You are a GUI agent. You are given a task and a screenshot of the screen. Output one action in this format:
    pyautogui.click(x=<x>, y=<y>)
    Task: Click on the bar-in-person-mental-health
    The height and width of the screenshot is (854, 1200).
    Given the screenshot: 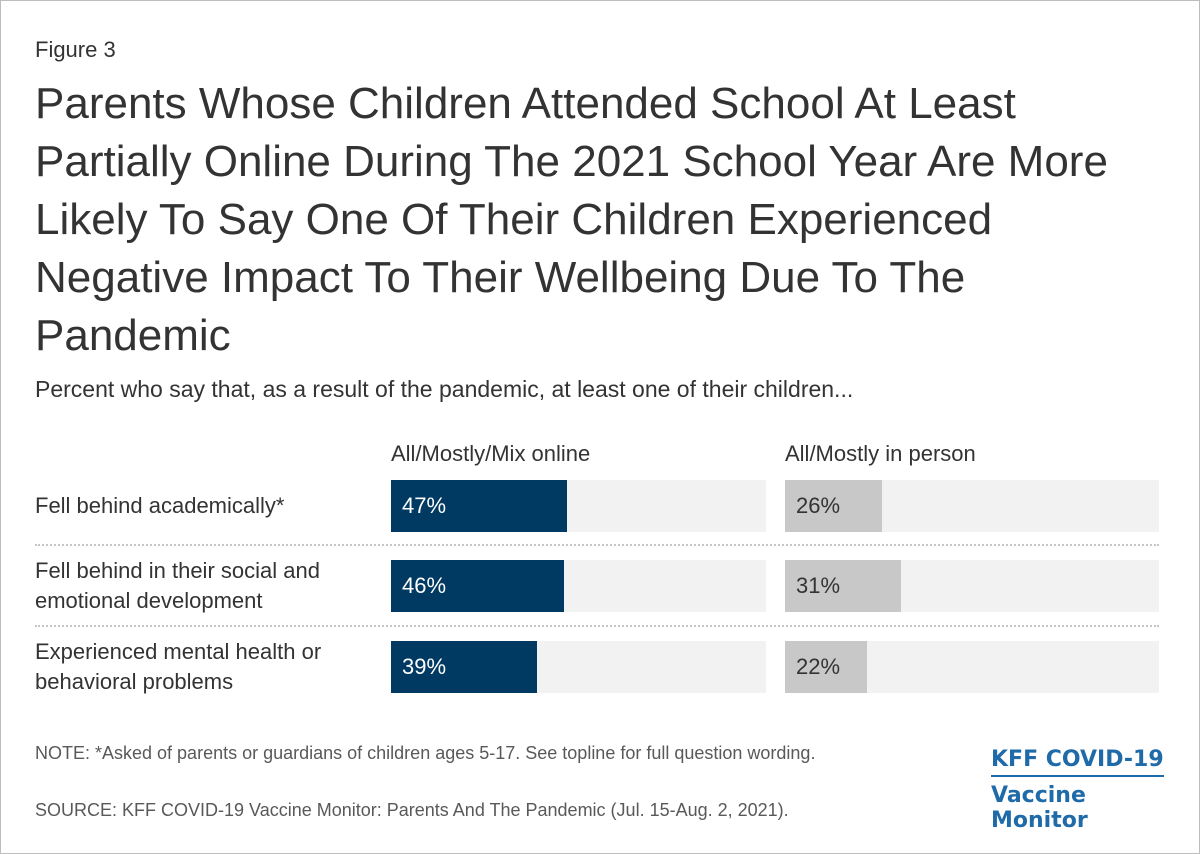 What is the action you would take?
    pyautogui.click(x=826, y=667)
    